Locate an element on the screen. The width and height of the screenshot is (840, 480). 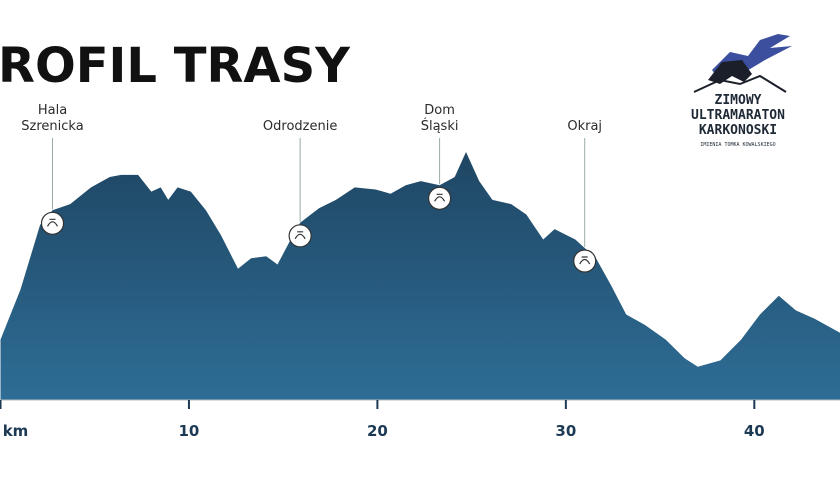
logo-mountain is located at coordinates (740, 83).